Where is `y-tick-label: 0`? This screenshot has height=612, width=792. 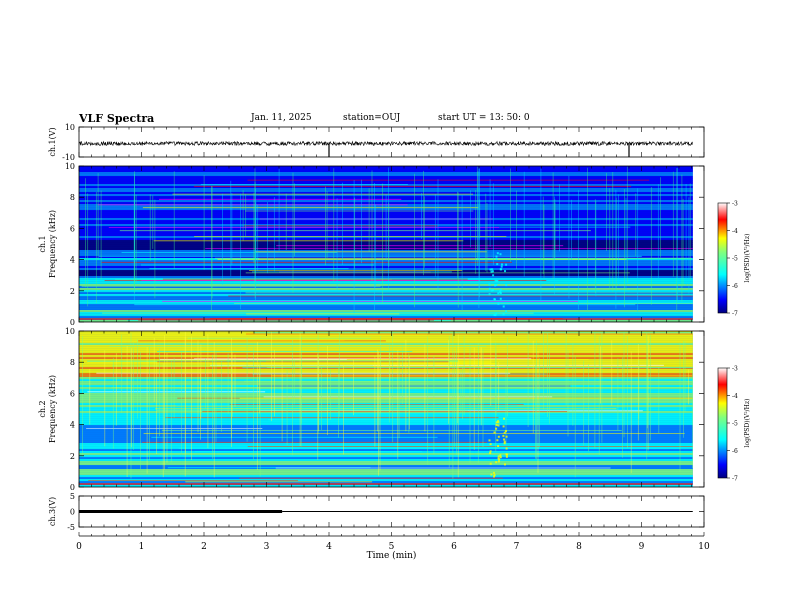 y-tick-label: 0 is located at coordinates (72, 512).